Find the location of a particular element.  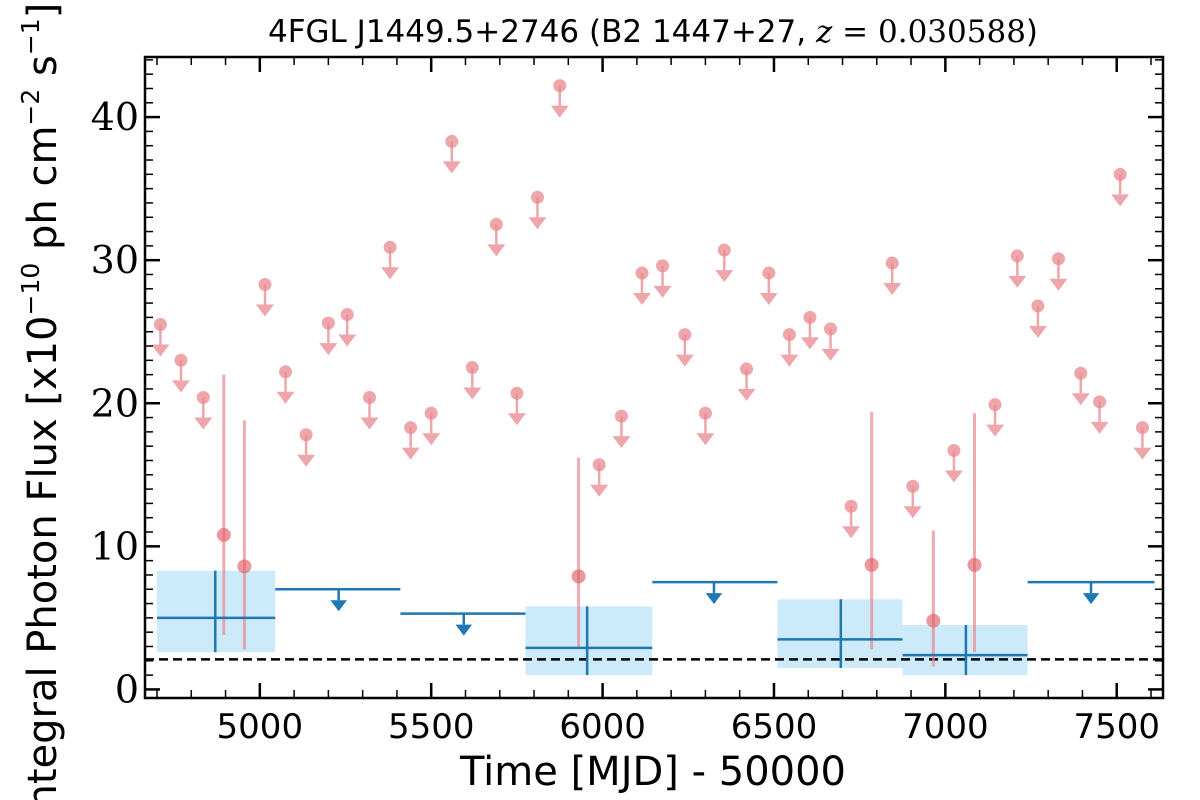

short-bin-ul-arrow-35-head is located at coordinates (1017, 281).